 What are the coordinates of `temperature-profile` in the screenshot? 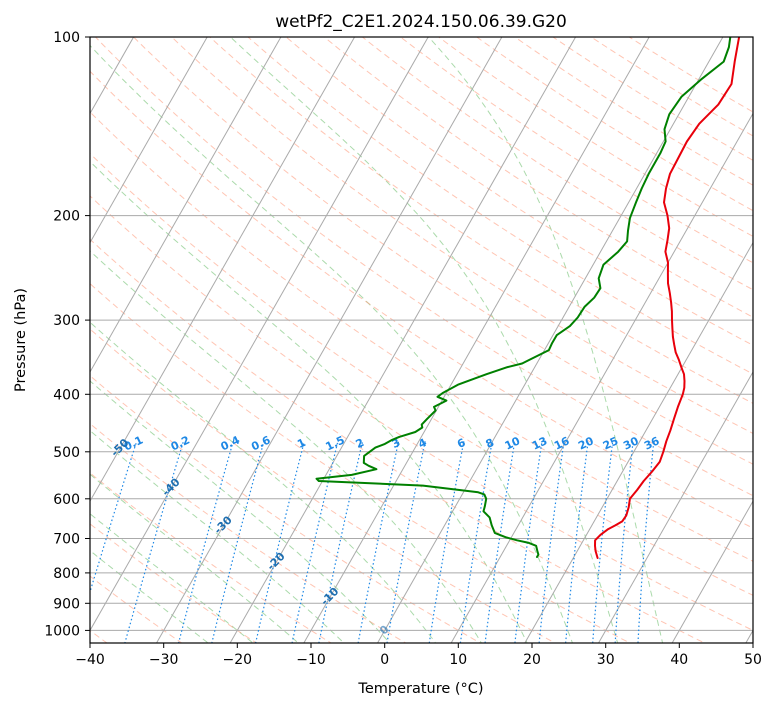 It's located at (667, 298).